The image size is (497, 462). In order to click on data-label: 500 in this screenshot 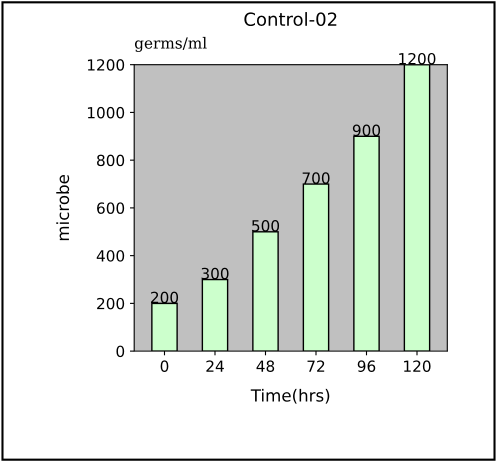, I will do `click(266, 226)`.